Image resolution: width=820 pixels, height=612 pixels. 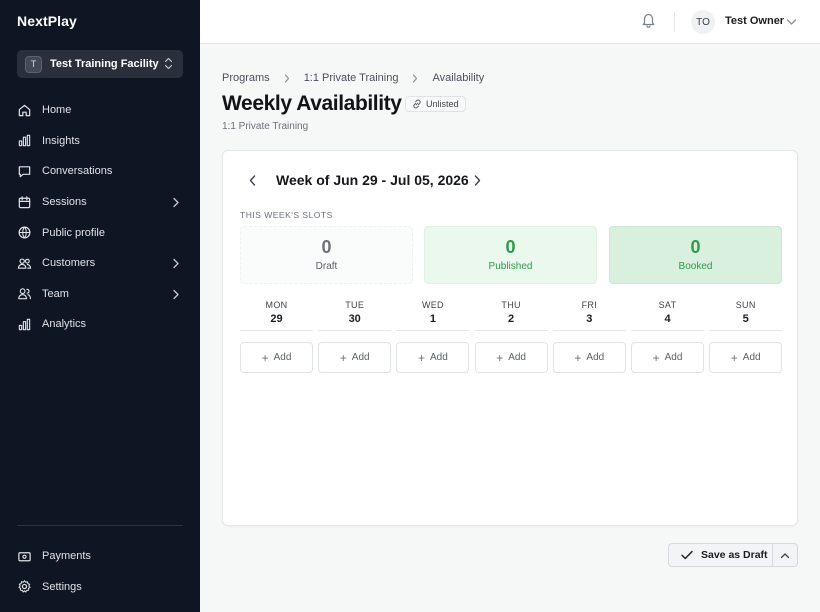 I want to click on chevron-up-icon, so click(x=785, y=555).